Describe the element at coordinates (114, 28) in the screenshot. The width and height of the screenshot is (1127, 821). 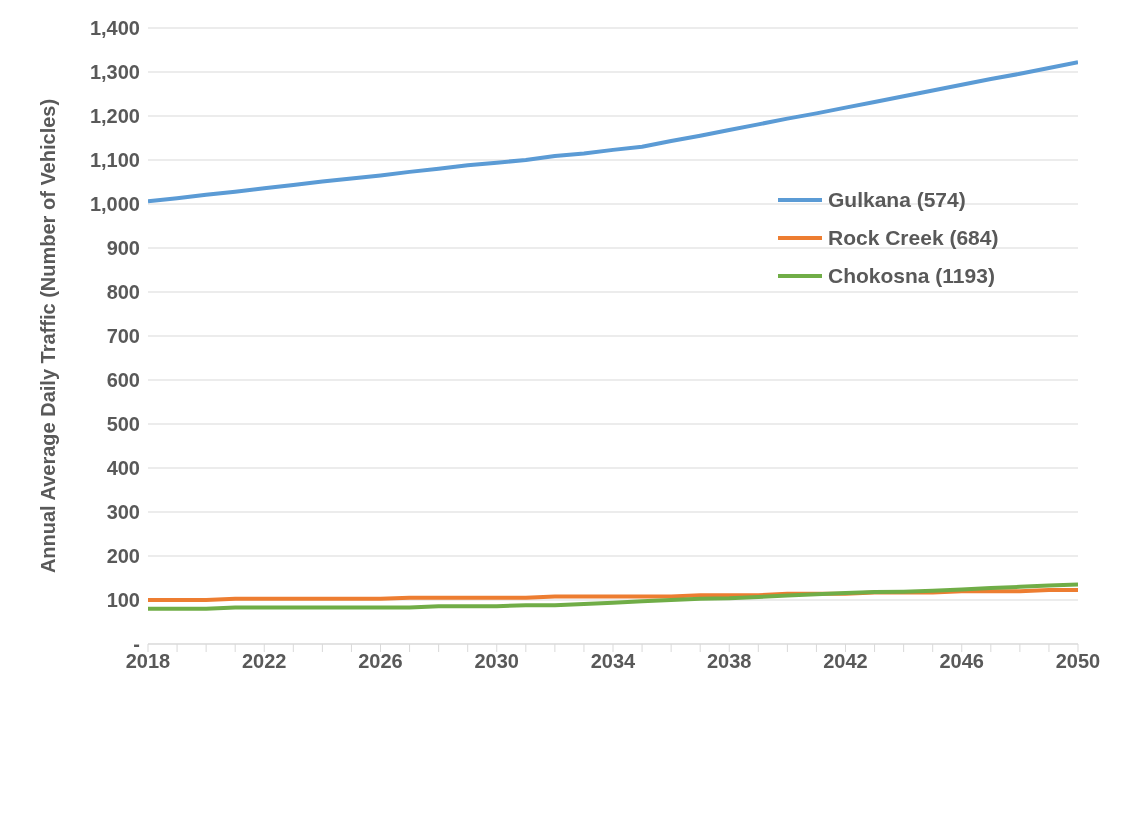
I see `y-tick-label: 1,400` at that location.